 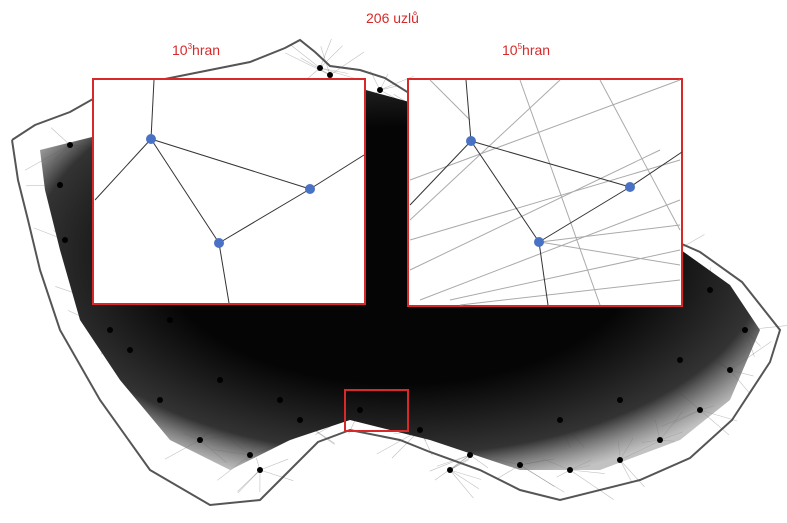 I want to click on title: 206 uzlů, so click(x=392, y=18).